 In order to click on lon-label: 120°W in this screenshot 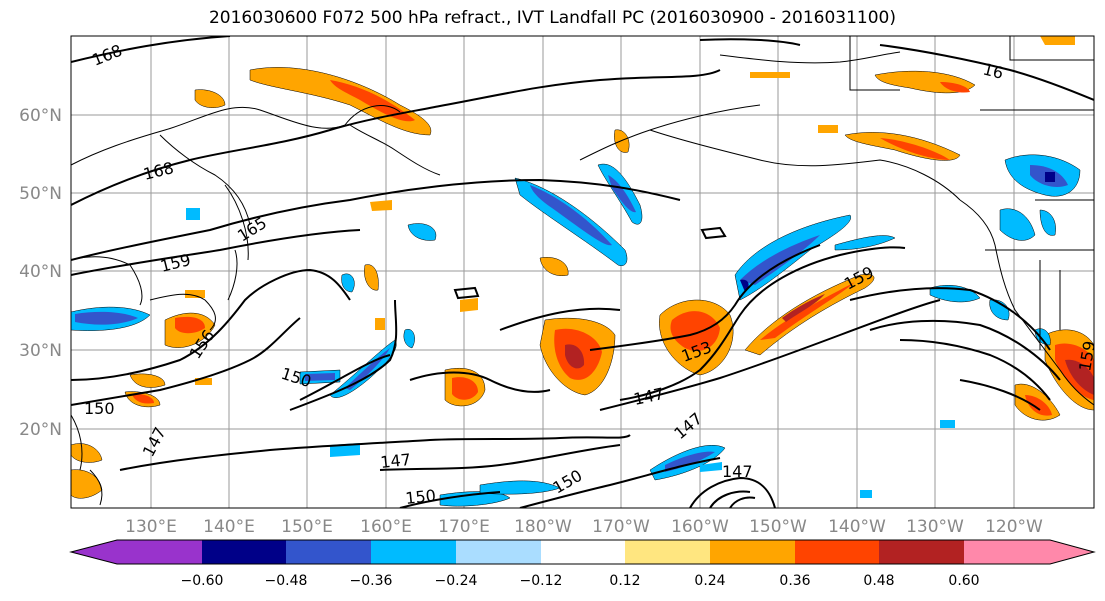, I will do `click(1014, 527)`.